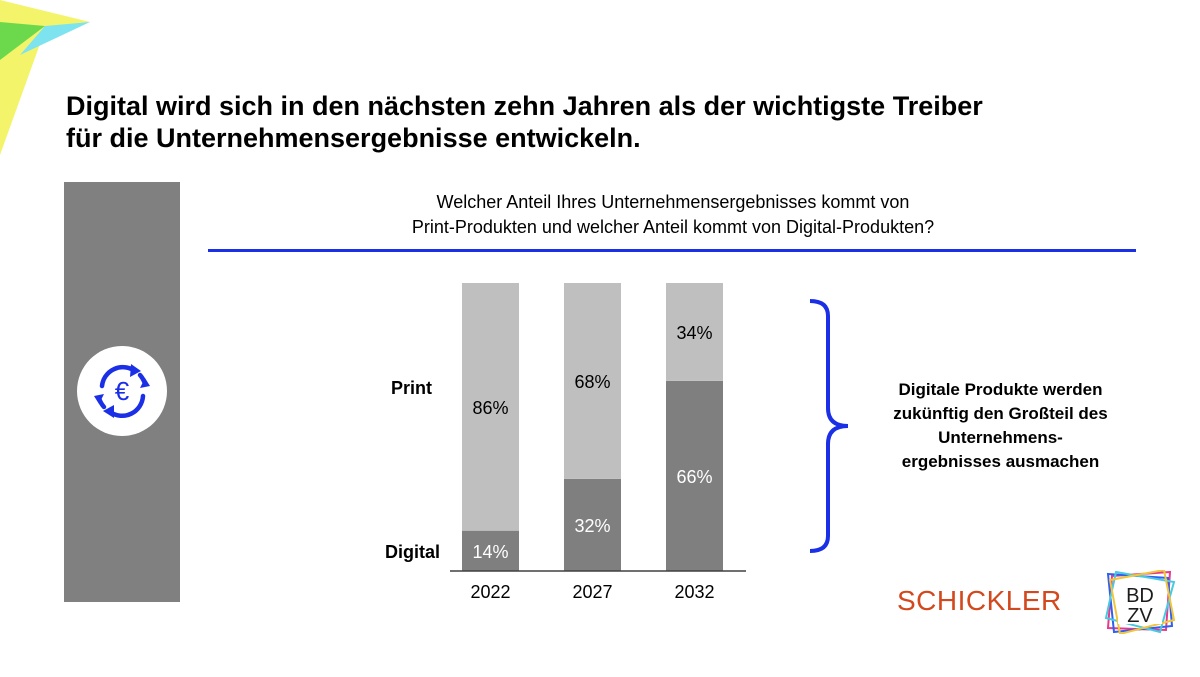 The height and width of the screenshot is (677, 1200). What do you see at coordinates (413, 552) in the screenshot?
I see `series-label-digital: Digital` at bounding box center [413, 552].